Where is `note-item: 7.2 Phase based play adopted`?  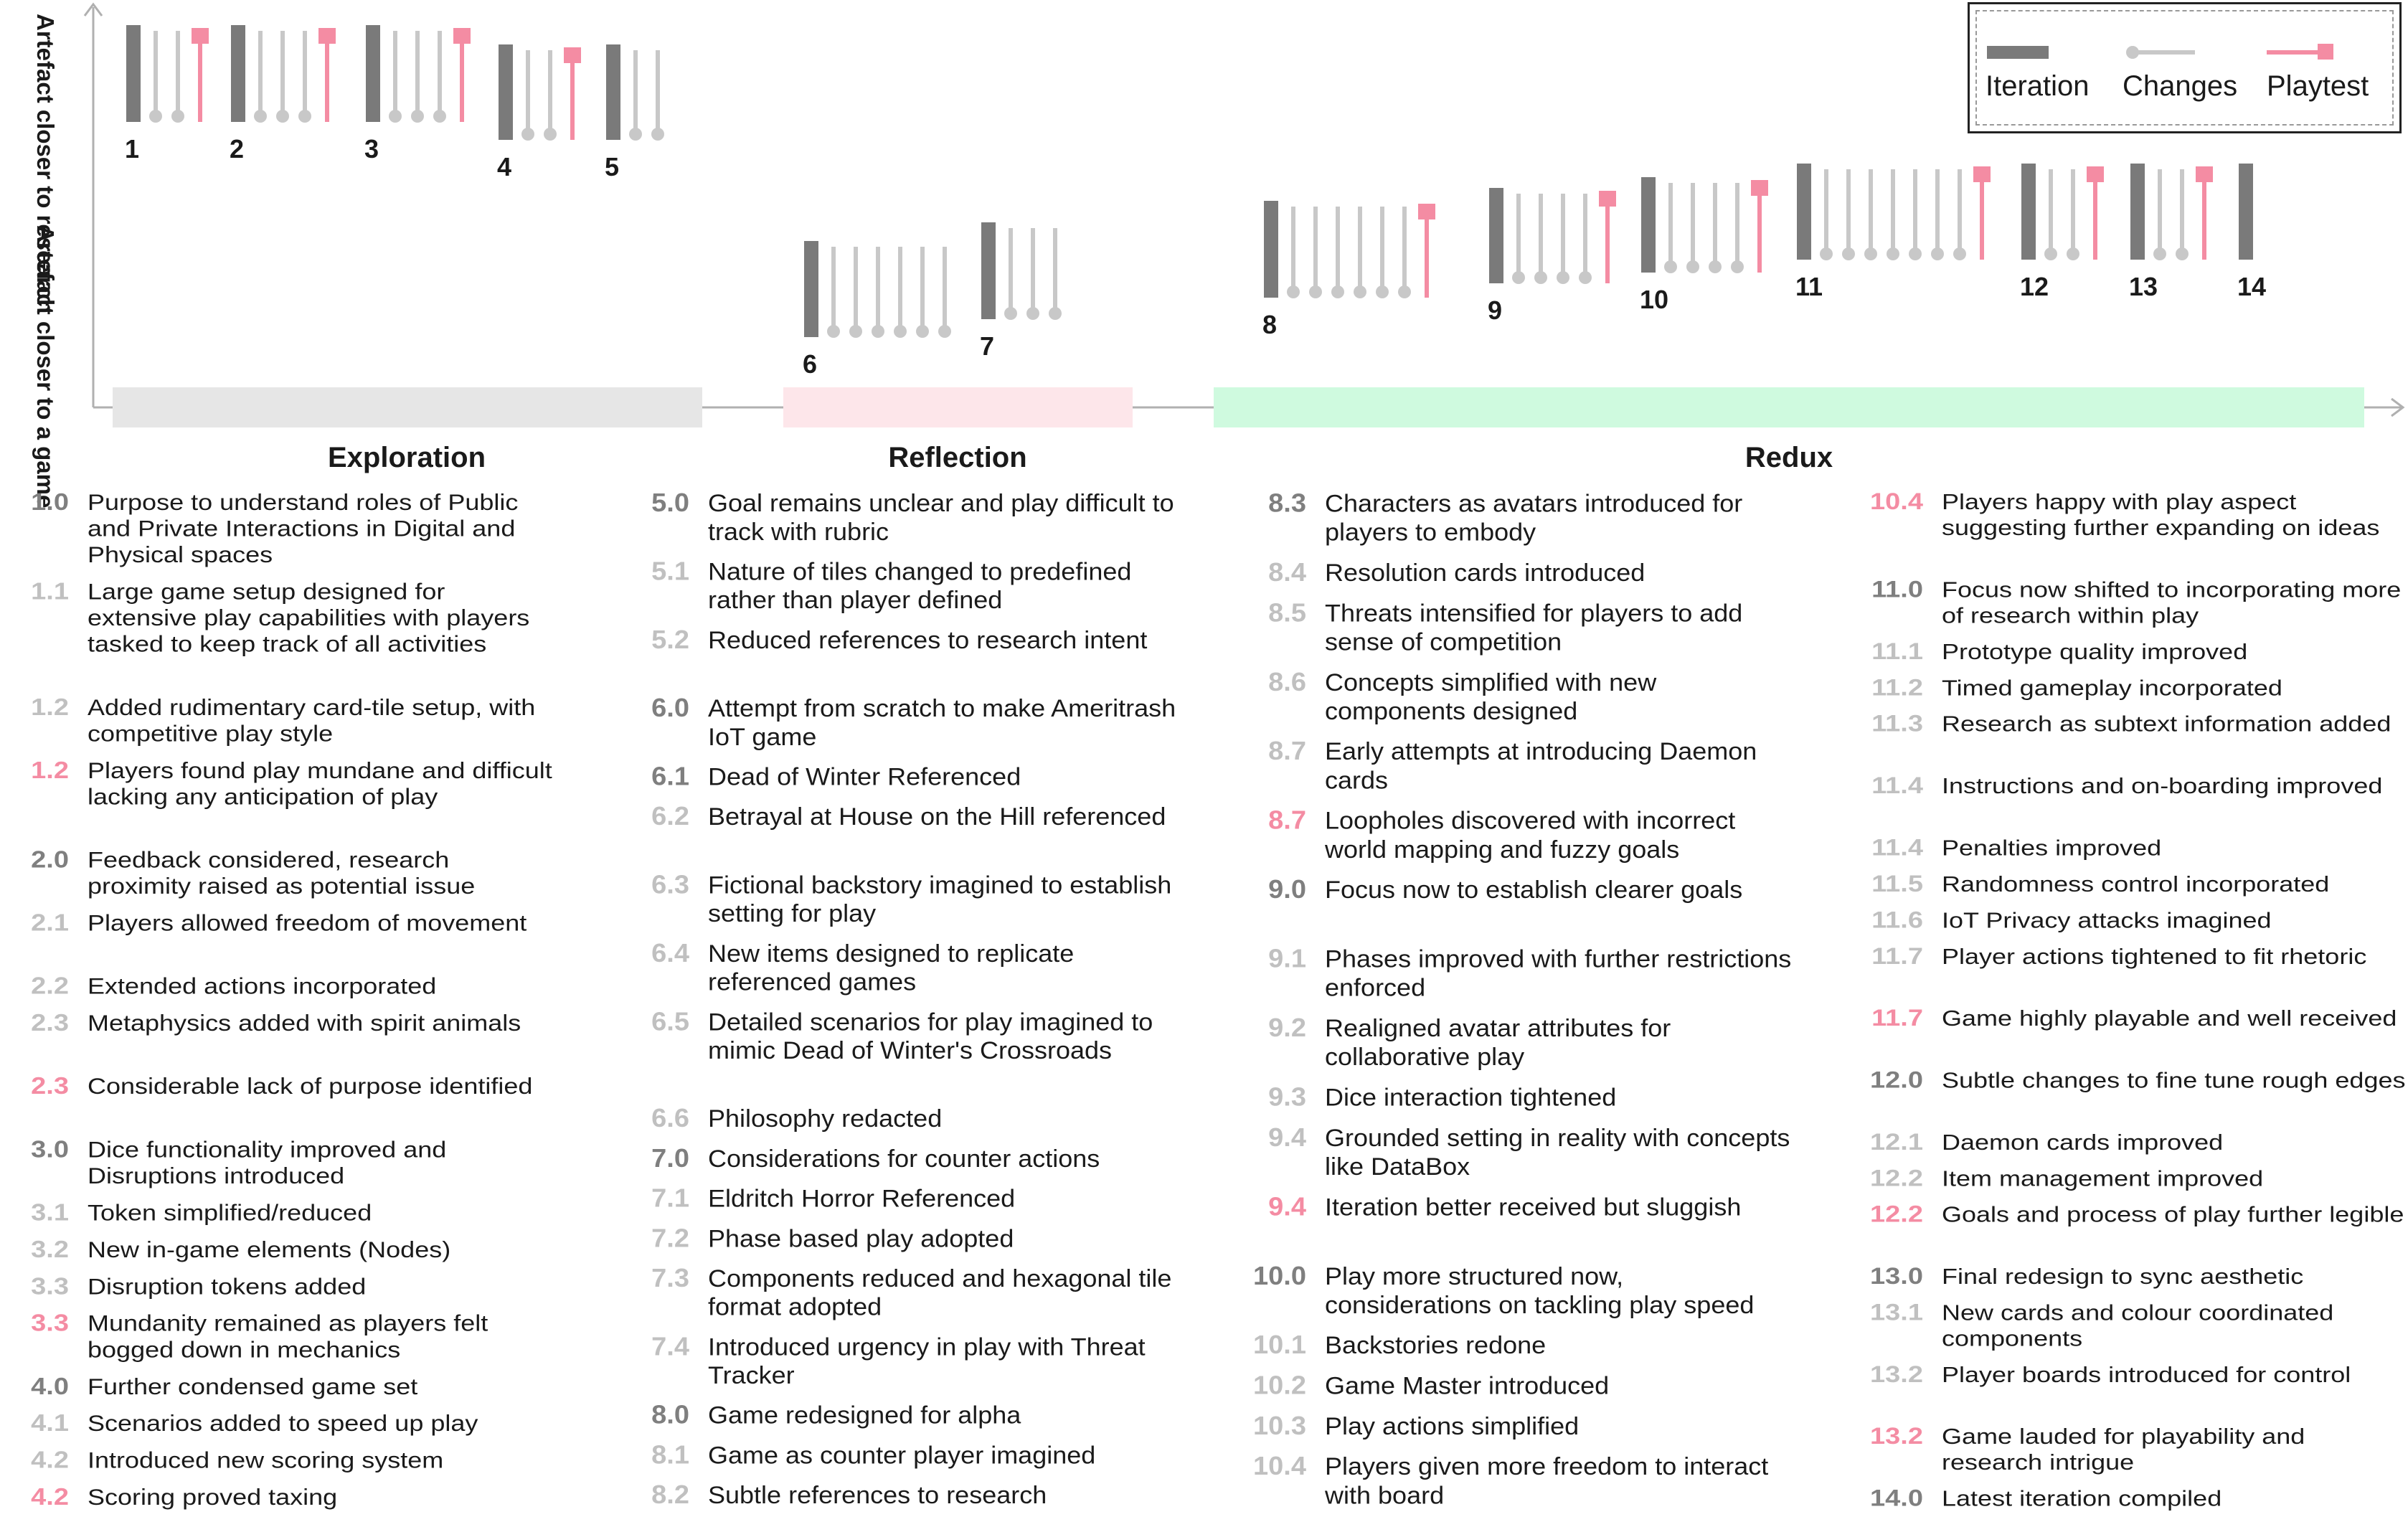 note-item: 7.2 Phase based play adopted is located at coordinates (907, 1238).